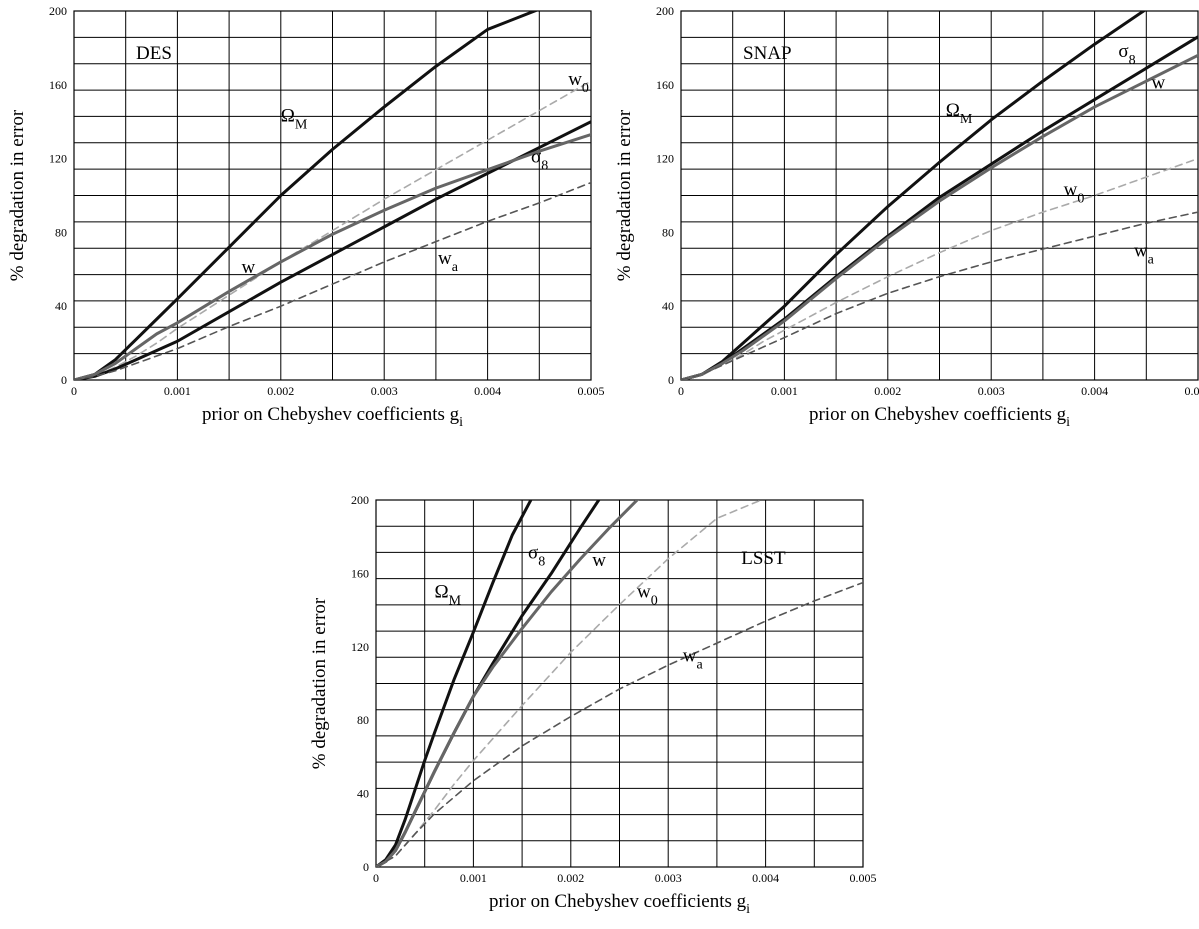  I want to click on panel-title: DES, so click(154, 53).